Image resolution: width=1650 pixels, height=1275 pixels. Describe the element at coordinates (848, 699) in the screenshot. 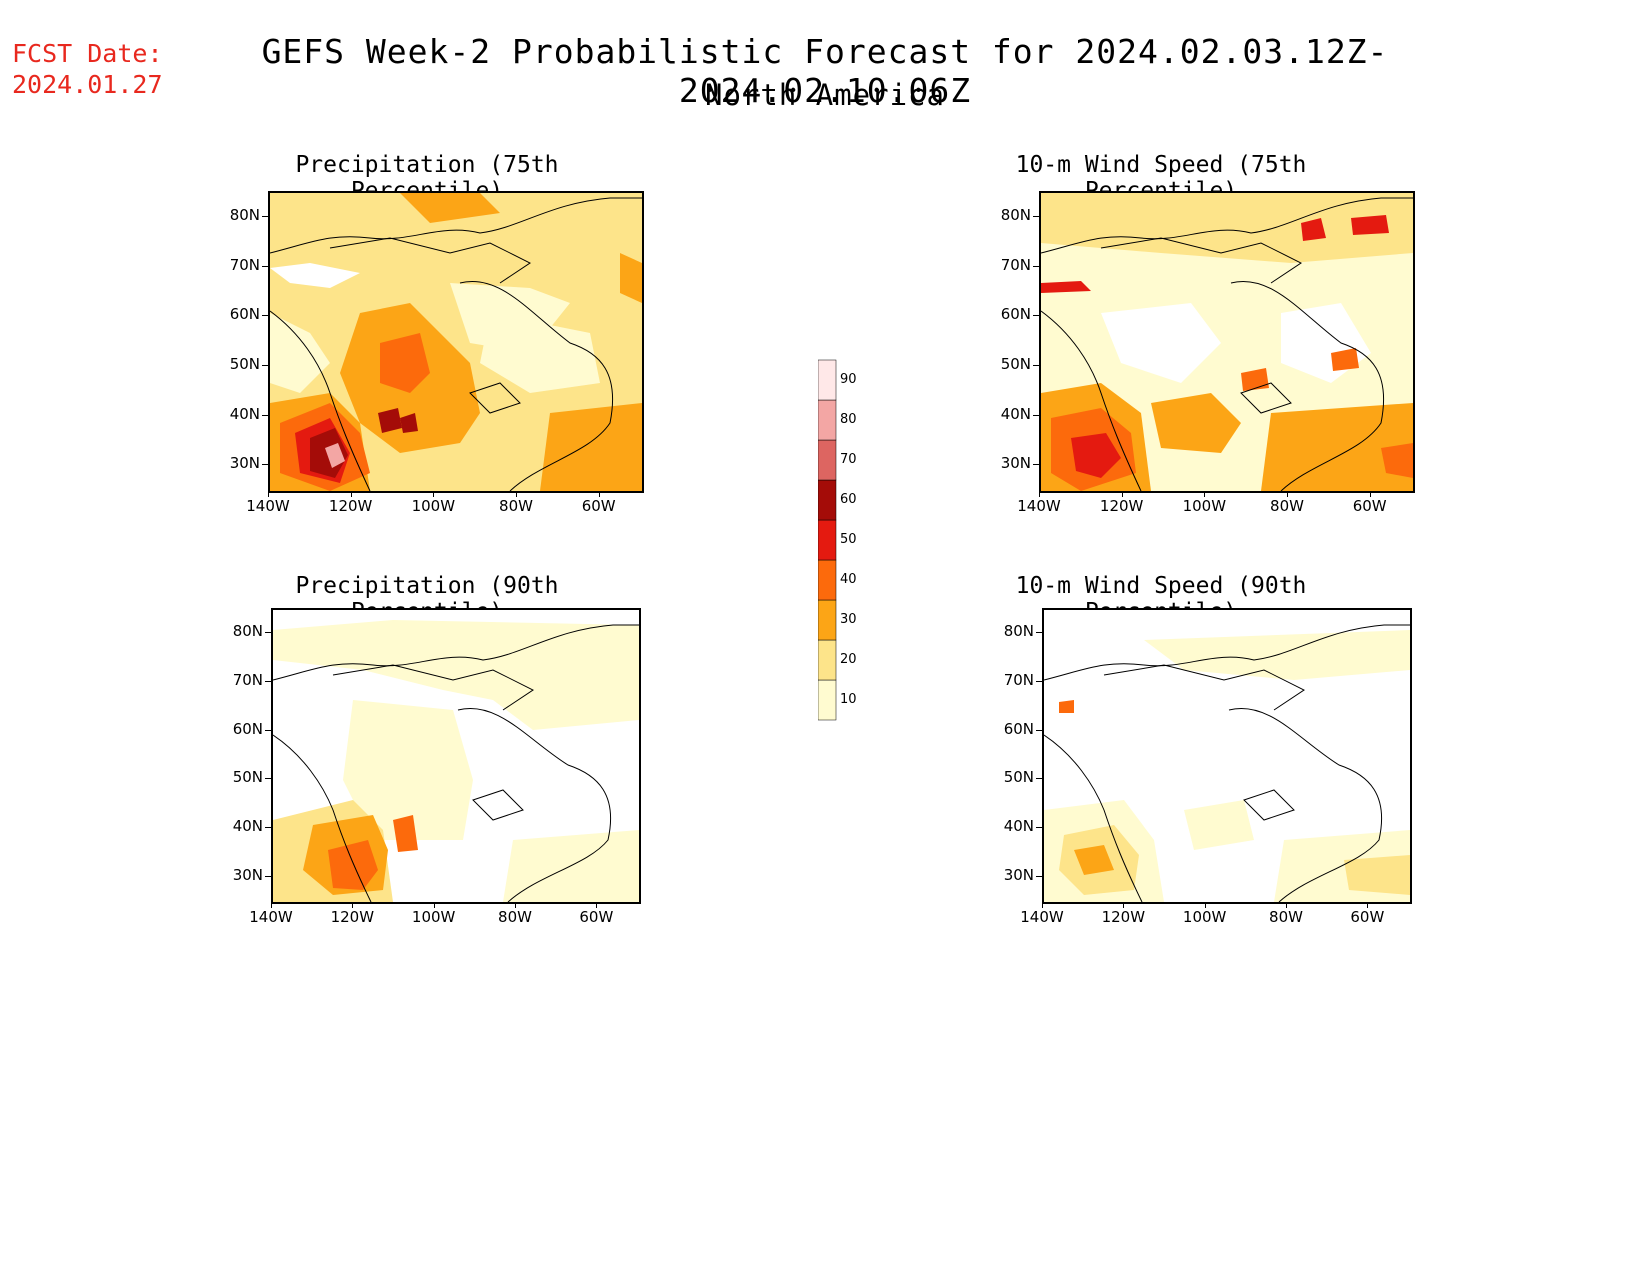

I see `colorbar-label: 10` at that location.